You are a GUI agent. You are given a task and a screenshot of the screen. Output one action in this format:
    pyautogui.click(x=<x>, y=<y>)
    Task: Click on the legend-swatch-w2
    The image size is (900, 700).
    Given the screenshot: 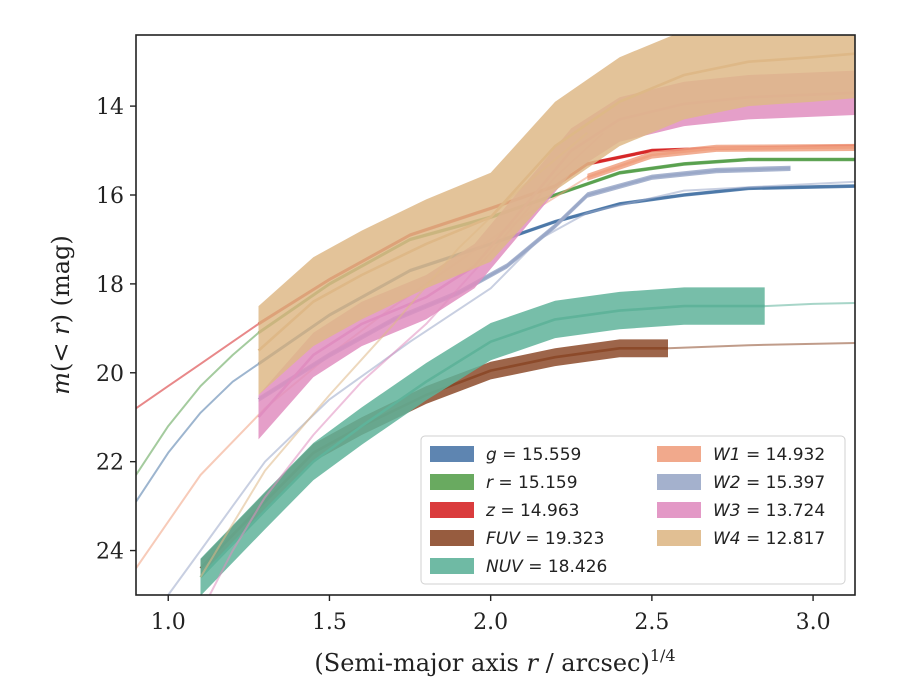 What is the action you would take?
    pyautogui.click(x=679, y=482)
    